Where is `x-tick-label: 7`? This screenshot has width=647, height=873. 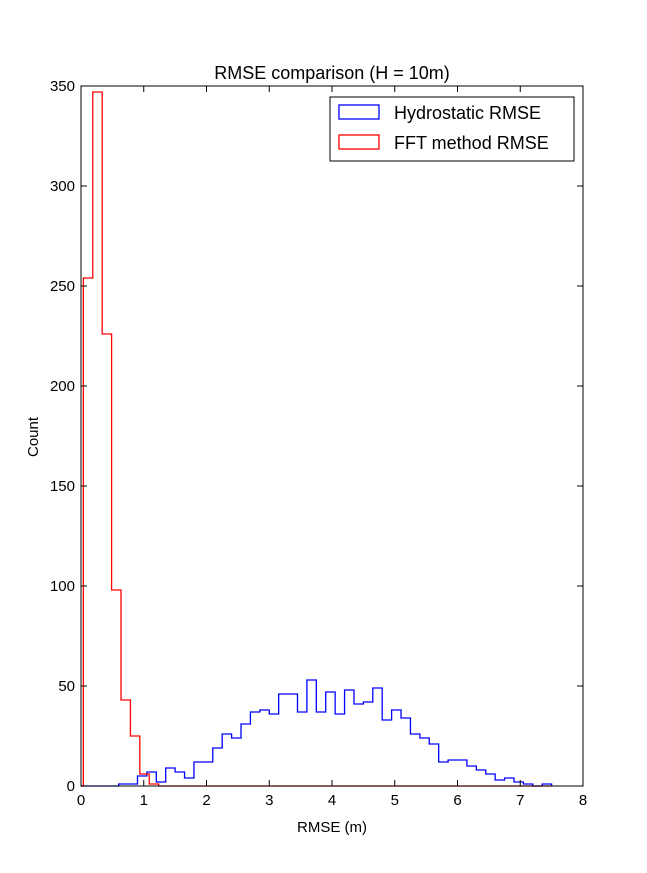 x-tick-label: 7 is located at coordinates (520, 800).